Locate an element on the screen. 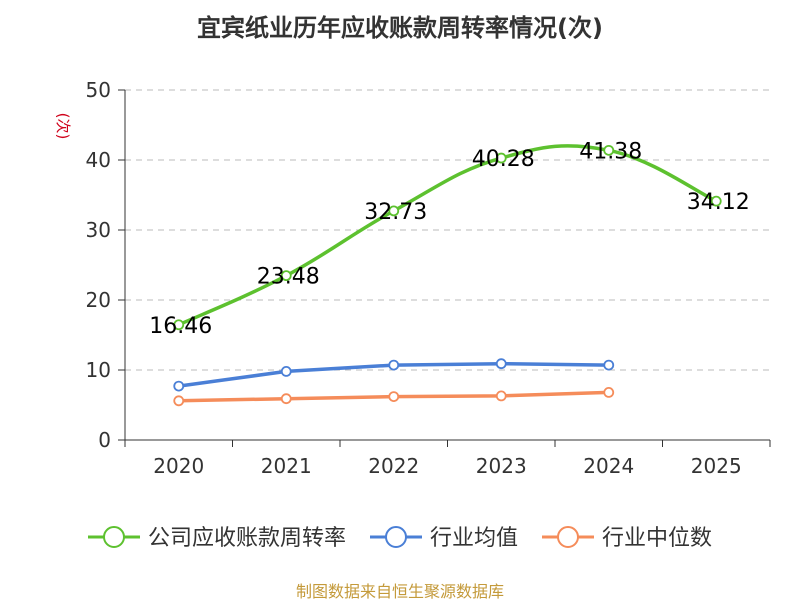 Image resolution: width=800 pixels, height=602 pixels. y-tick-label: 10 is located at coordinates (98, 370).